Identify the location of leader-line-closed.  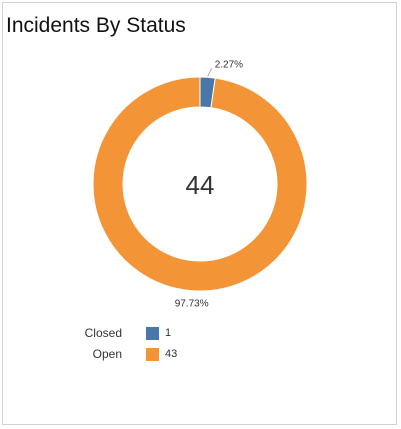
(210, 72).